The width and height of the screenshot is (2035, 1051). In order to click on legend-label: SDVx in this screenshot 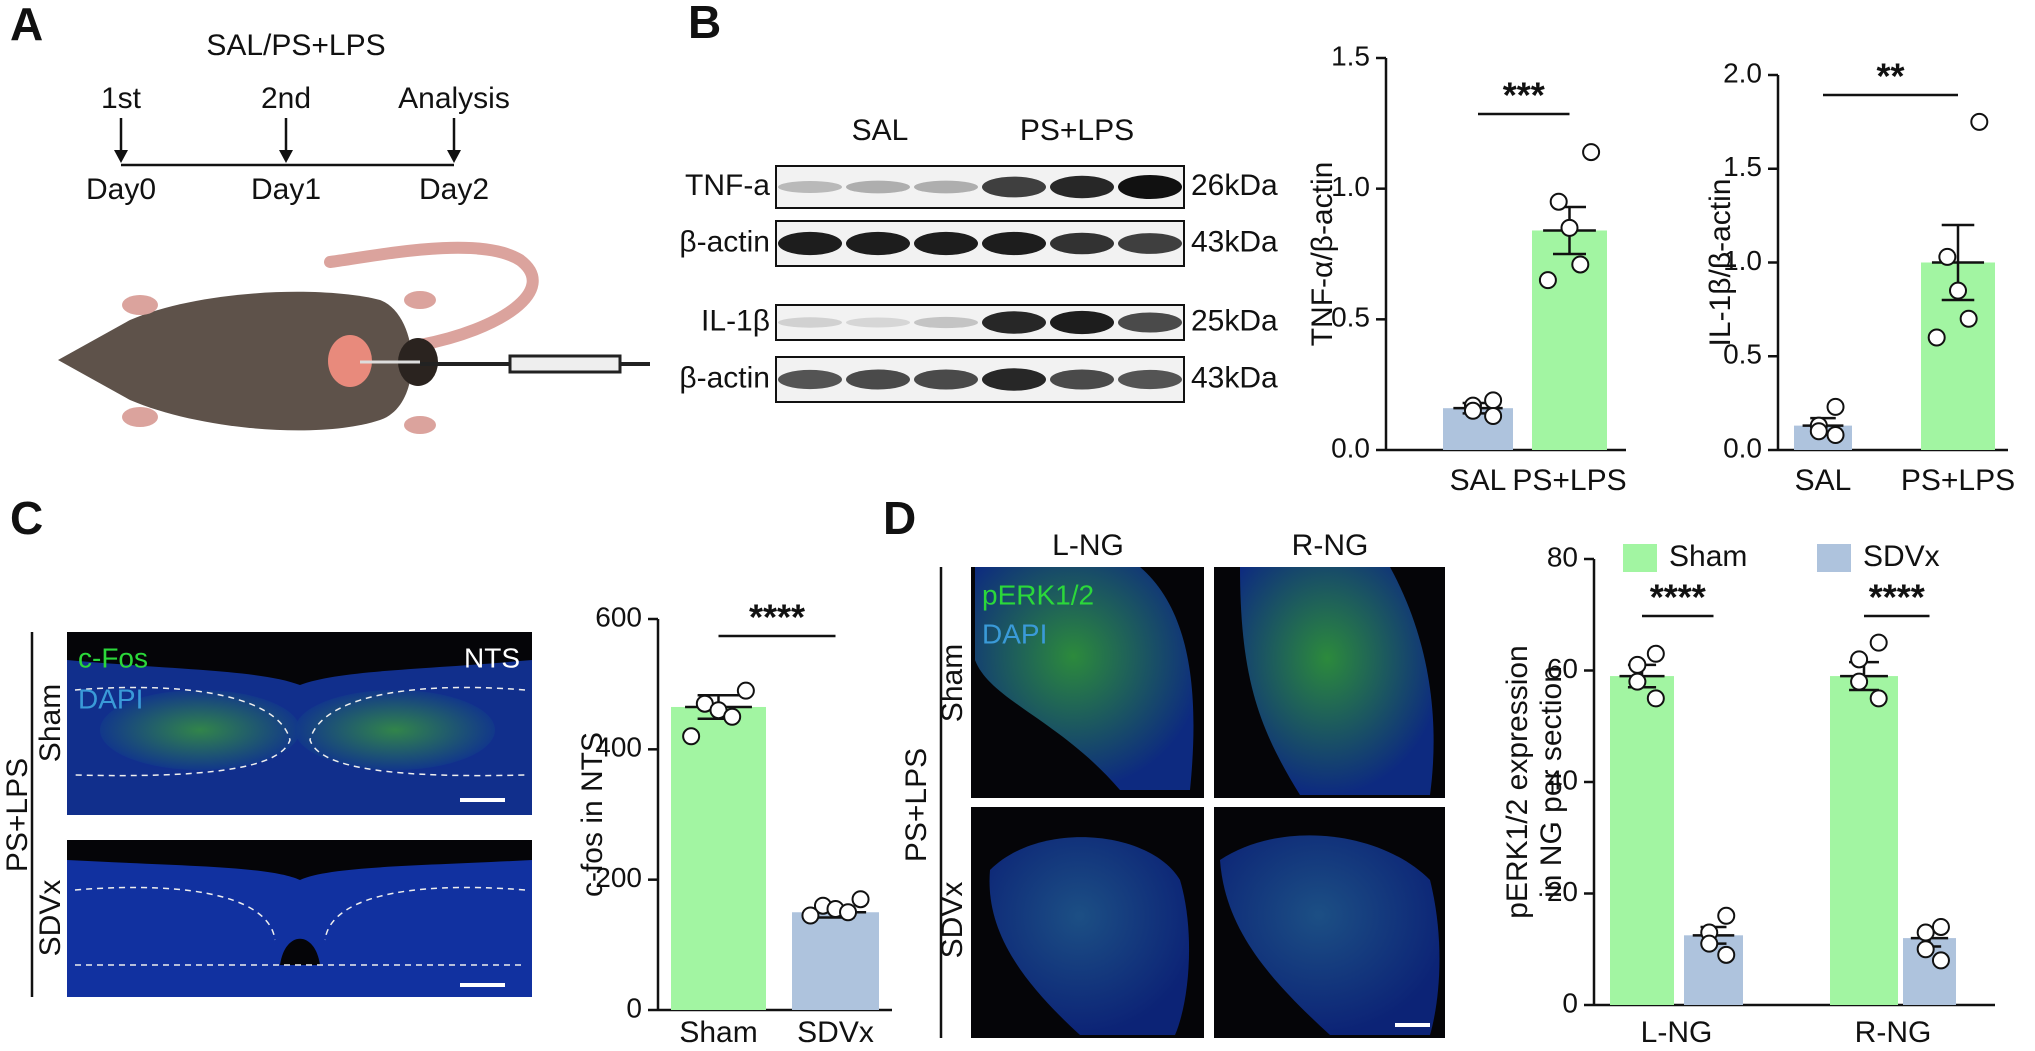, I will do `click(1901, 556)`.